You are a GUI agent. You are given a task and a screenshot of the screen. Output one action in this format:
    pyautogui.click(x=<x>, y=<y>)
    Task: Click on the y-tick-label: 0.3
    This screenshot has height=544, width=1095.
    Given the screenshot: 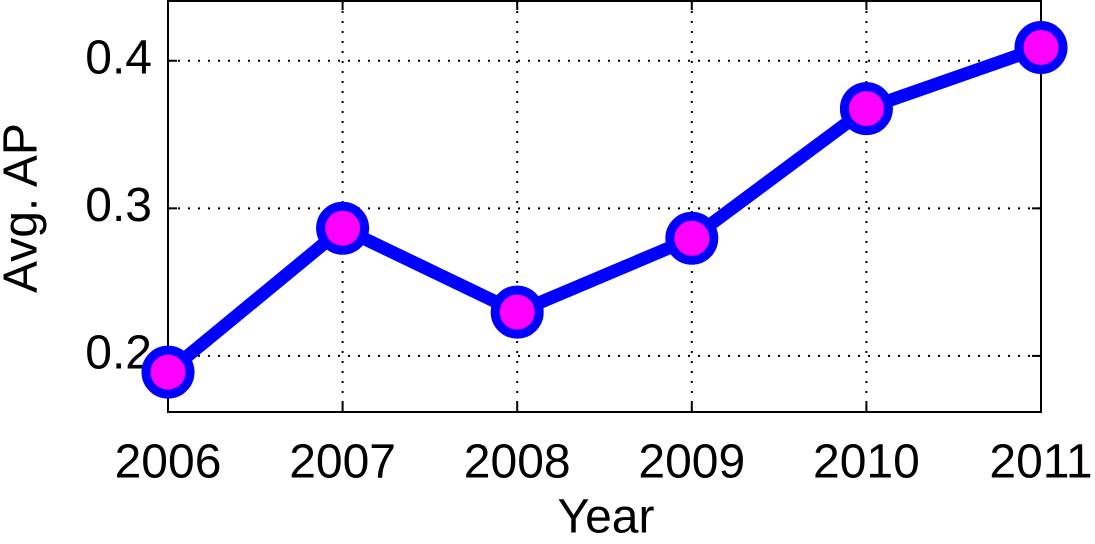 What is the action you would take?
    pyautogui.click(x=118, y=205)
    